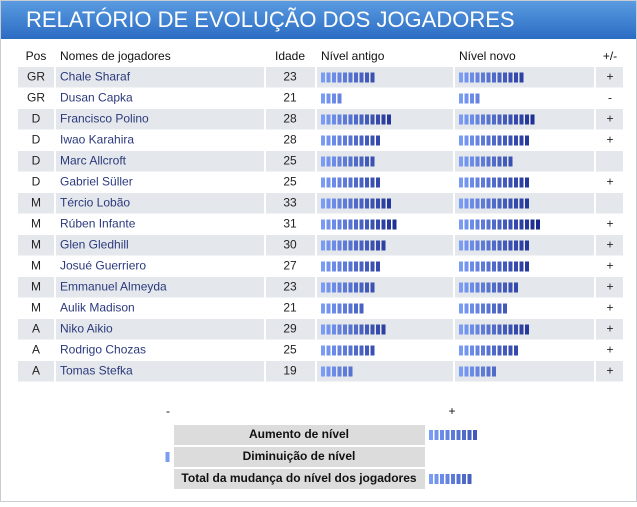 Image resolution: width=637 pixels, height=507 pixels. What do you see at coordinates (299, 435) in the screenshot?
I see `legend-label-box` at bounding box center [299, 435].